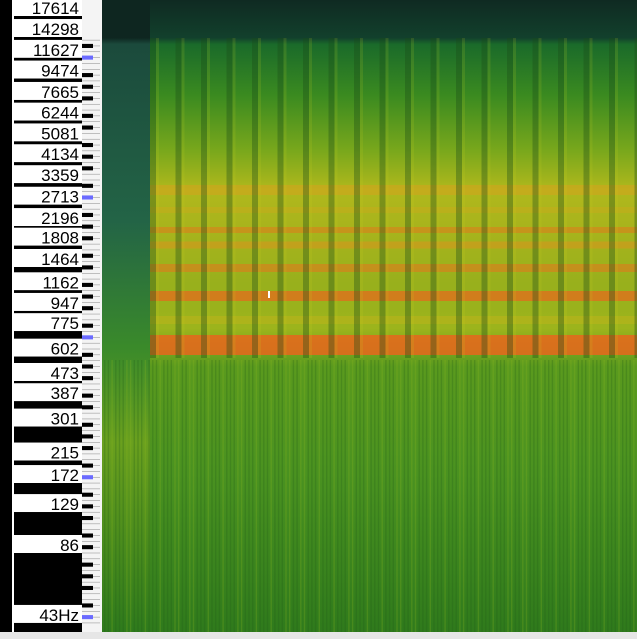  I want to click on frequency-label: 215, so click(65, 453).